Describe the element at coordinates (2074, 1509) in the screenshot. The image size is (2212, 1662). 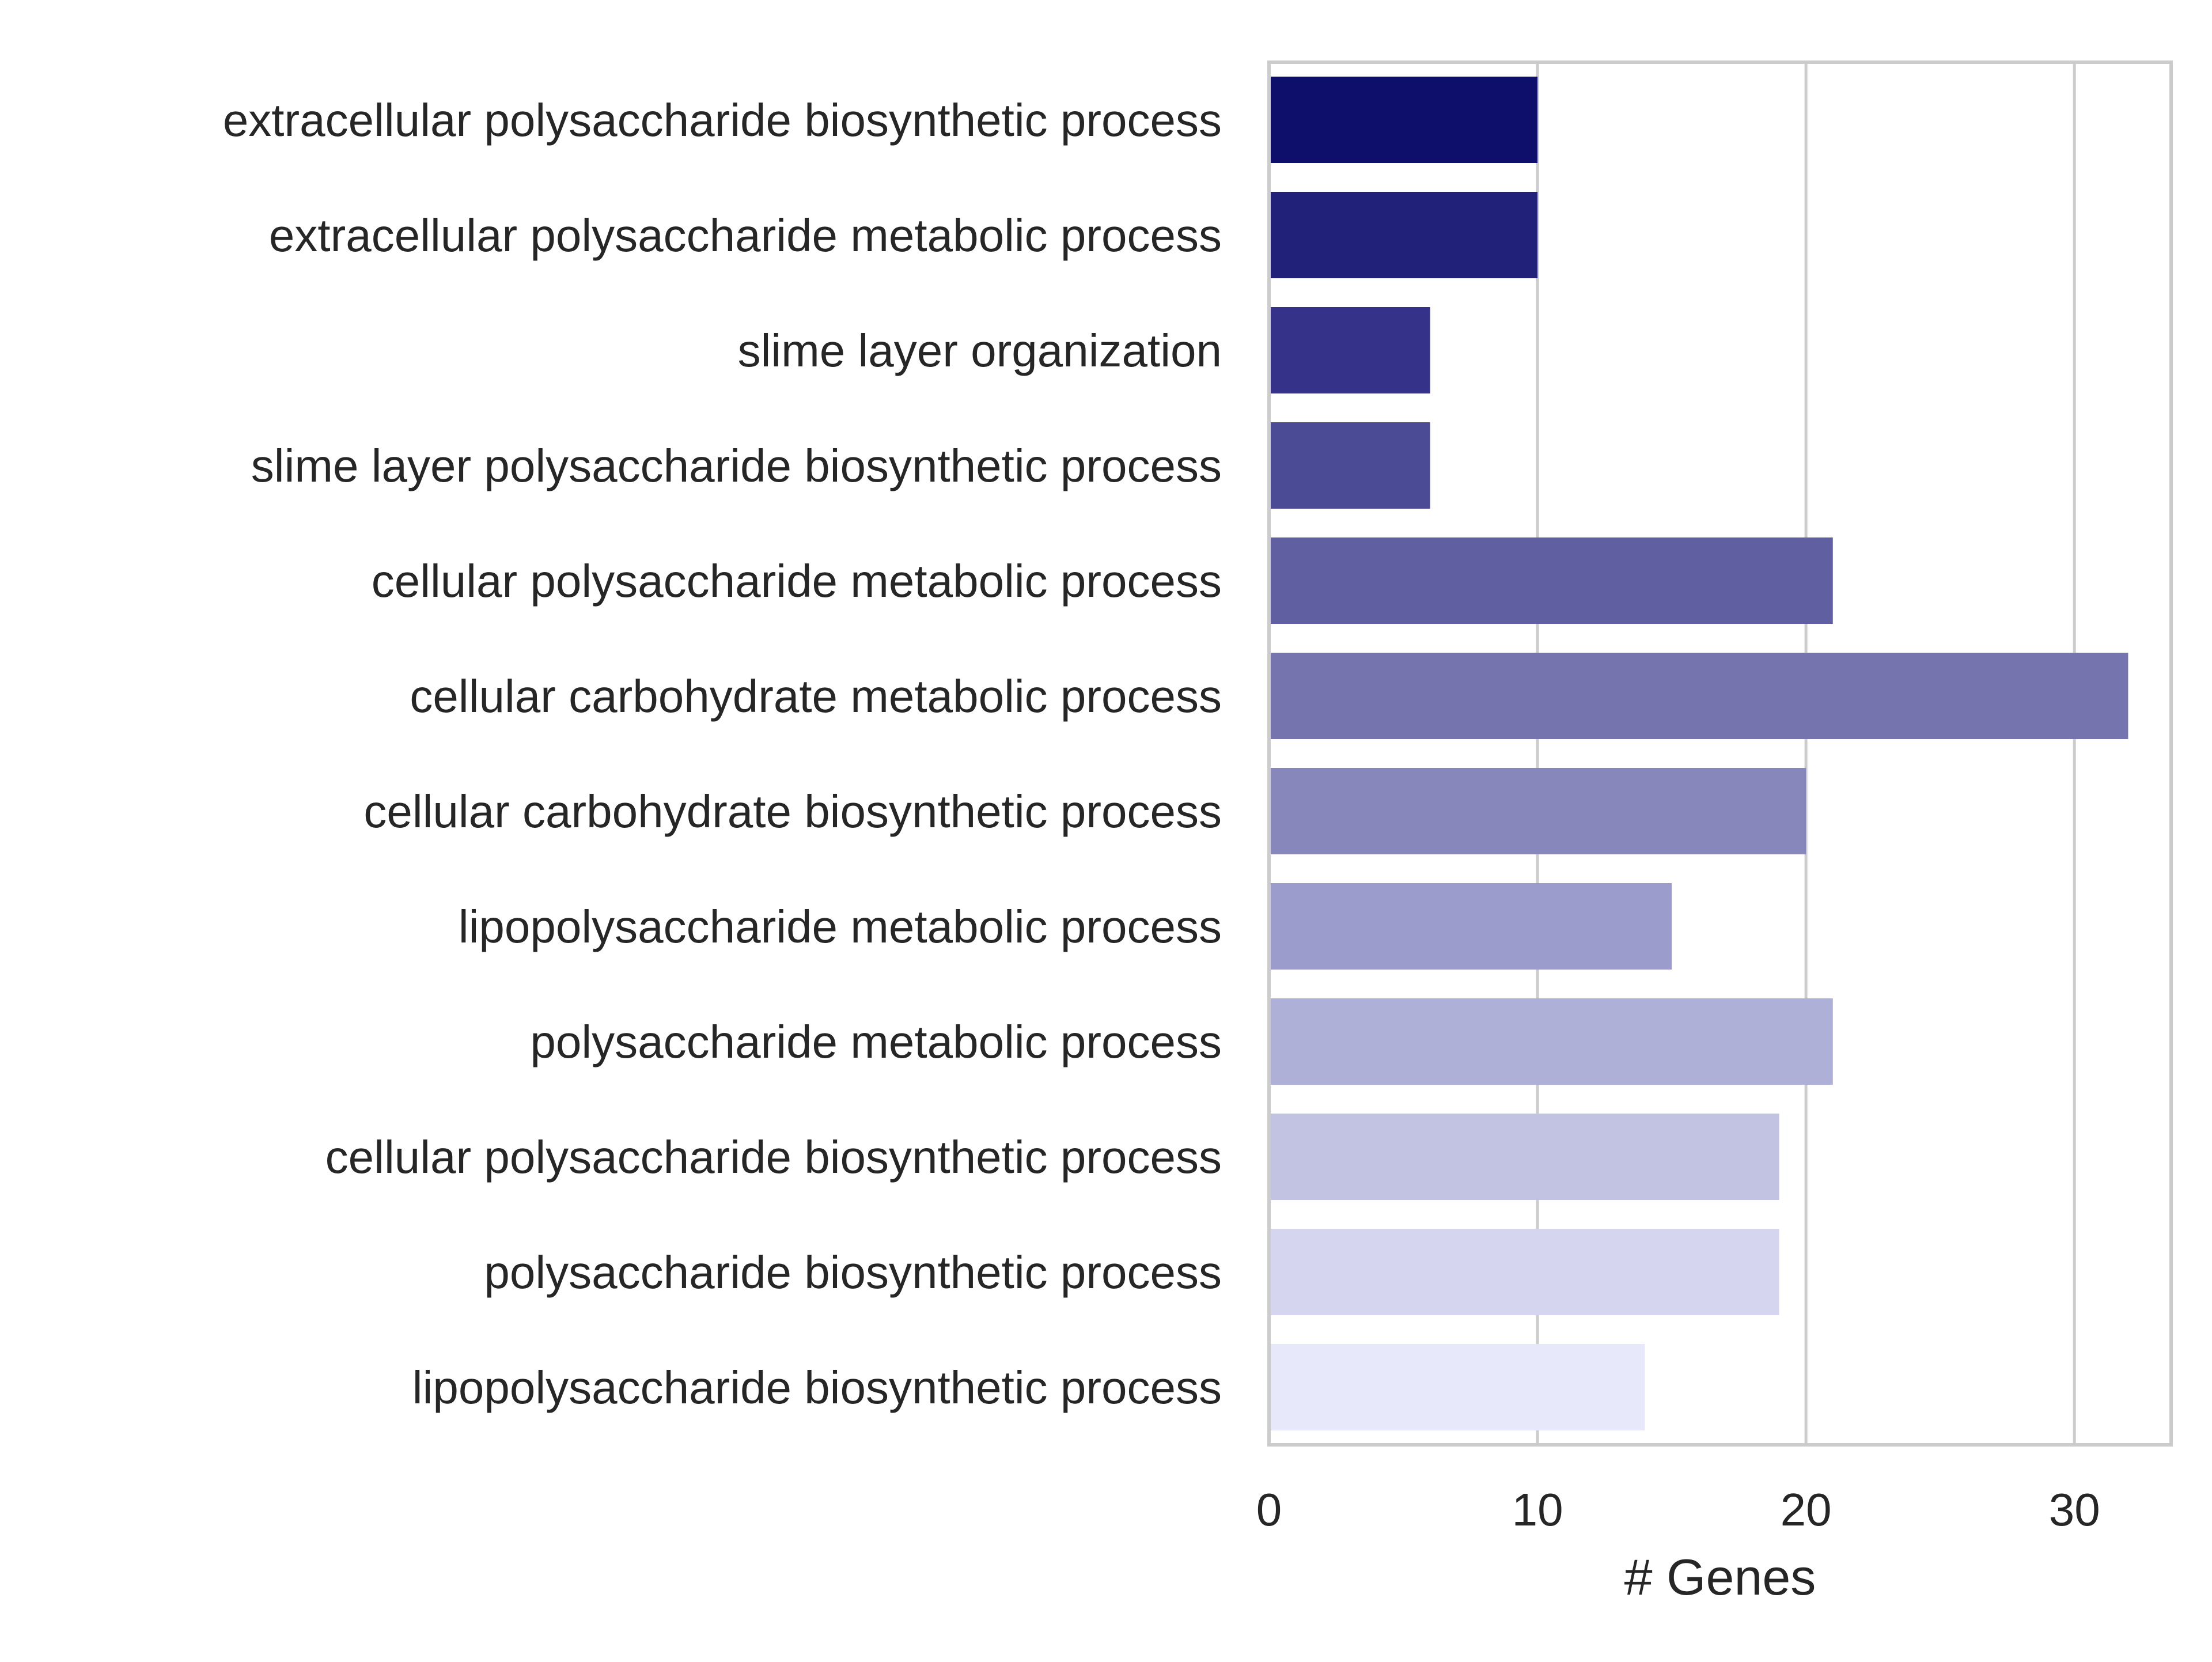
I see `x-tick-label: 30` at that location.